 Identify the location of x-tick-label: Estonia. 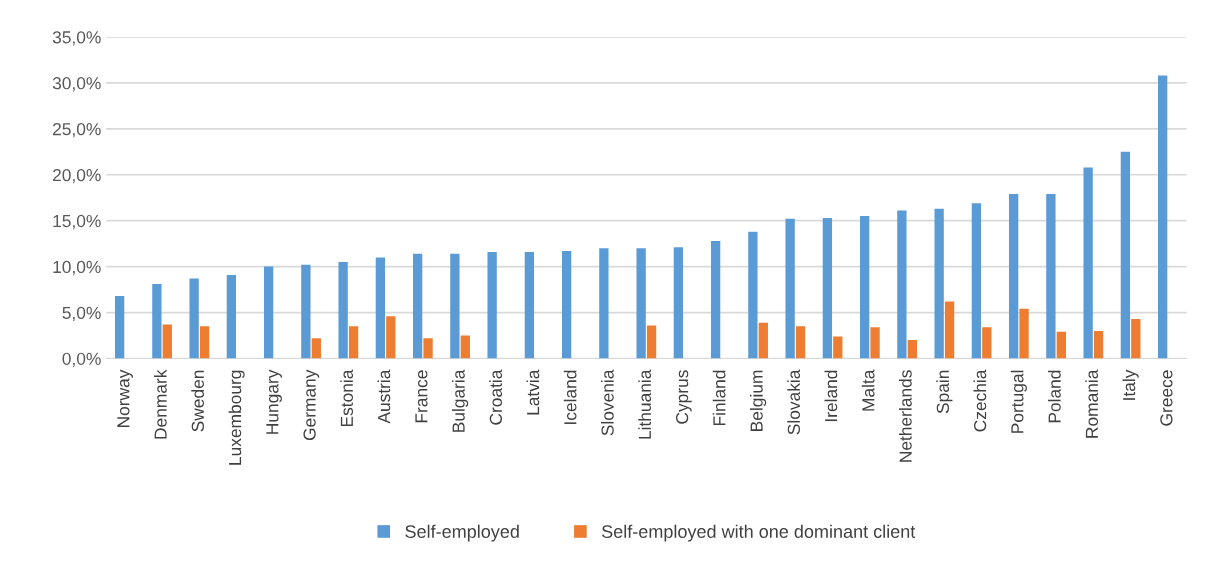
(346, 398).